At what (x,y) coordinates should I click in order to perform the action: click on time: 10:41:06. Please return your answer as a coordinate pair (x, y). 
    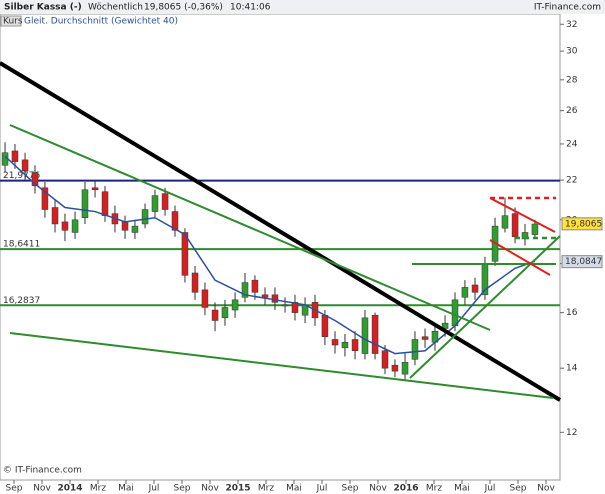
    Looking at the image, I should click on (250, 8).